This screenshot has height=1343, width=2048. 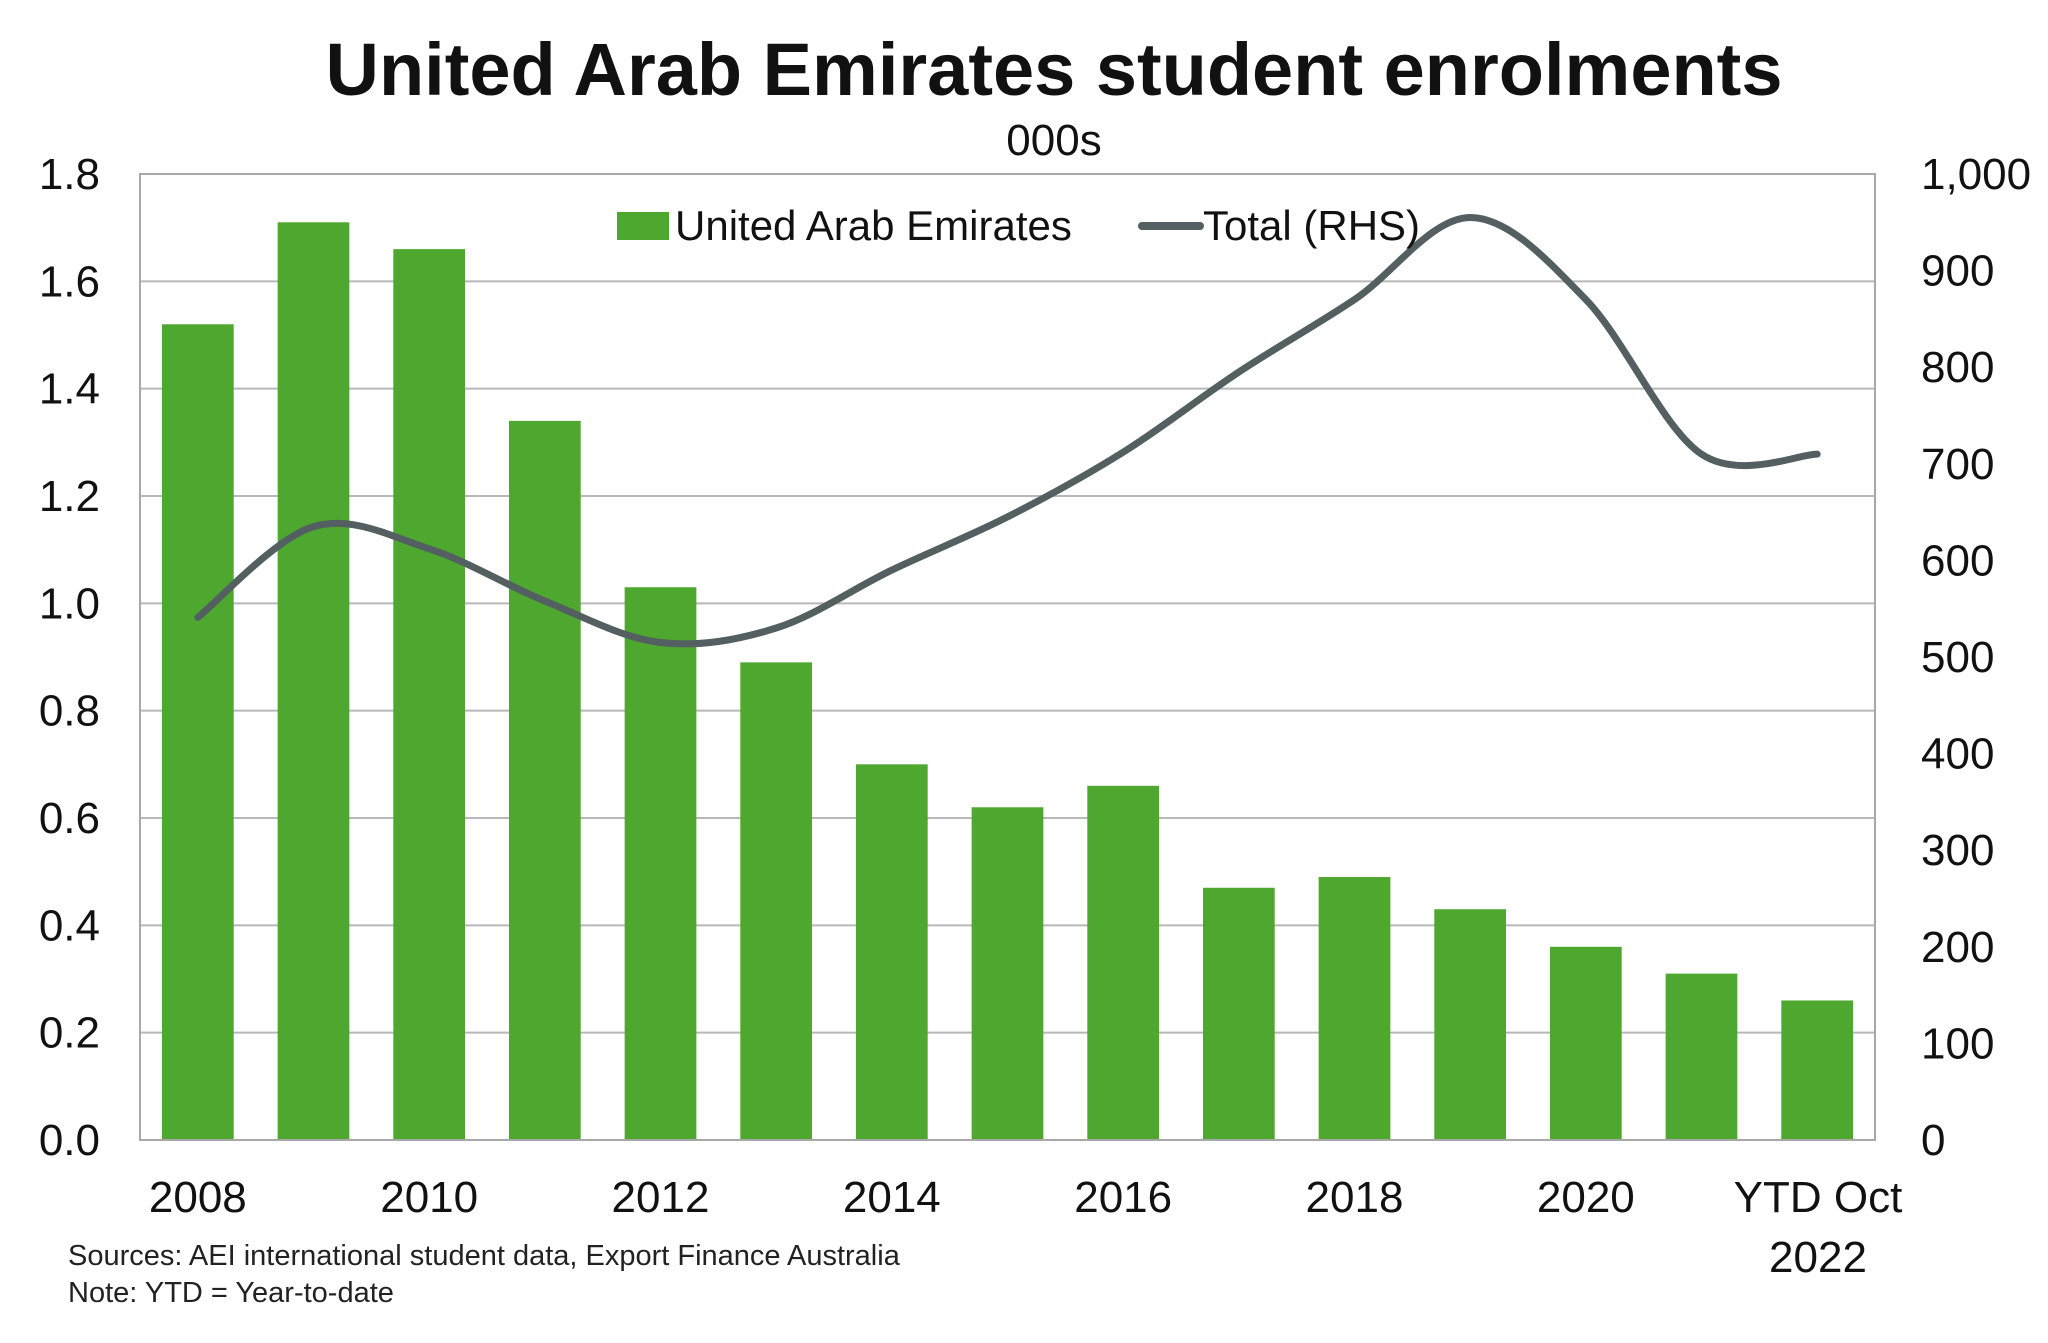 What do you see at coordinates (69, 818) in the screenshot?
I see `left-tick-label: 0.6` at bounding box center [69, 818].